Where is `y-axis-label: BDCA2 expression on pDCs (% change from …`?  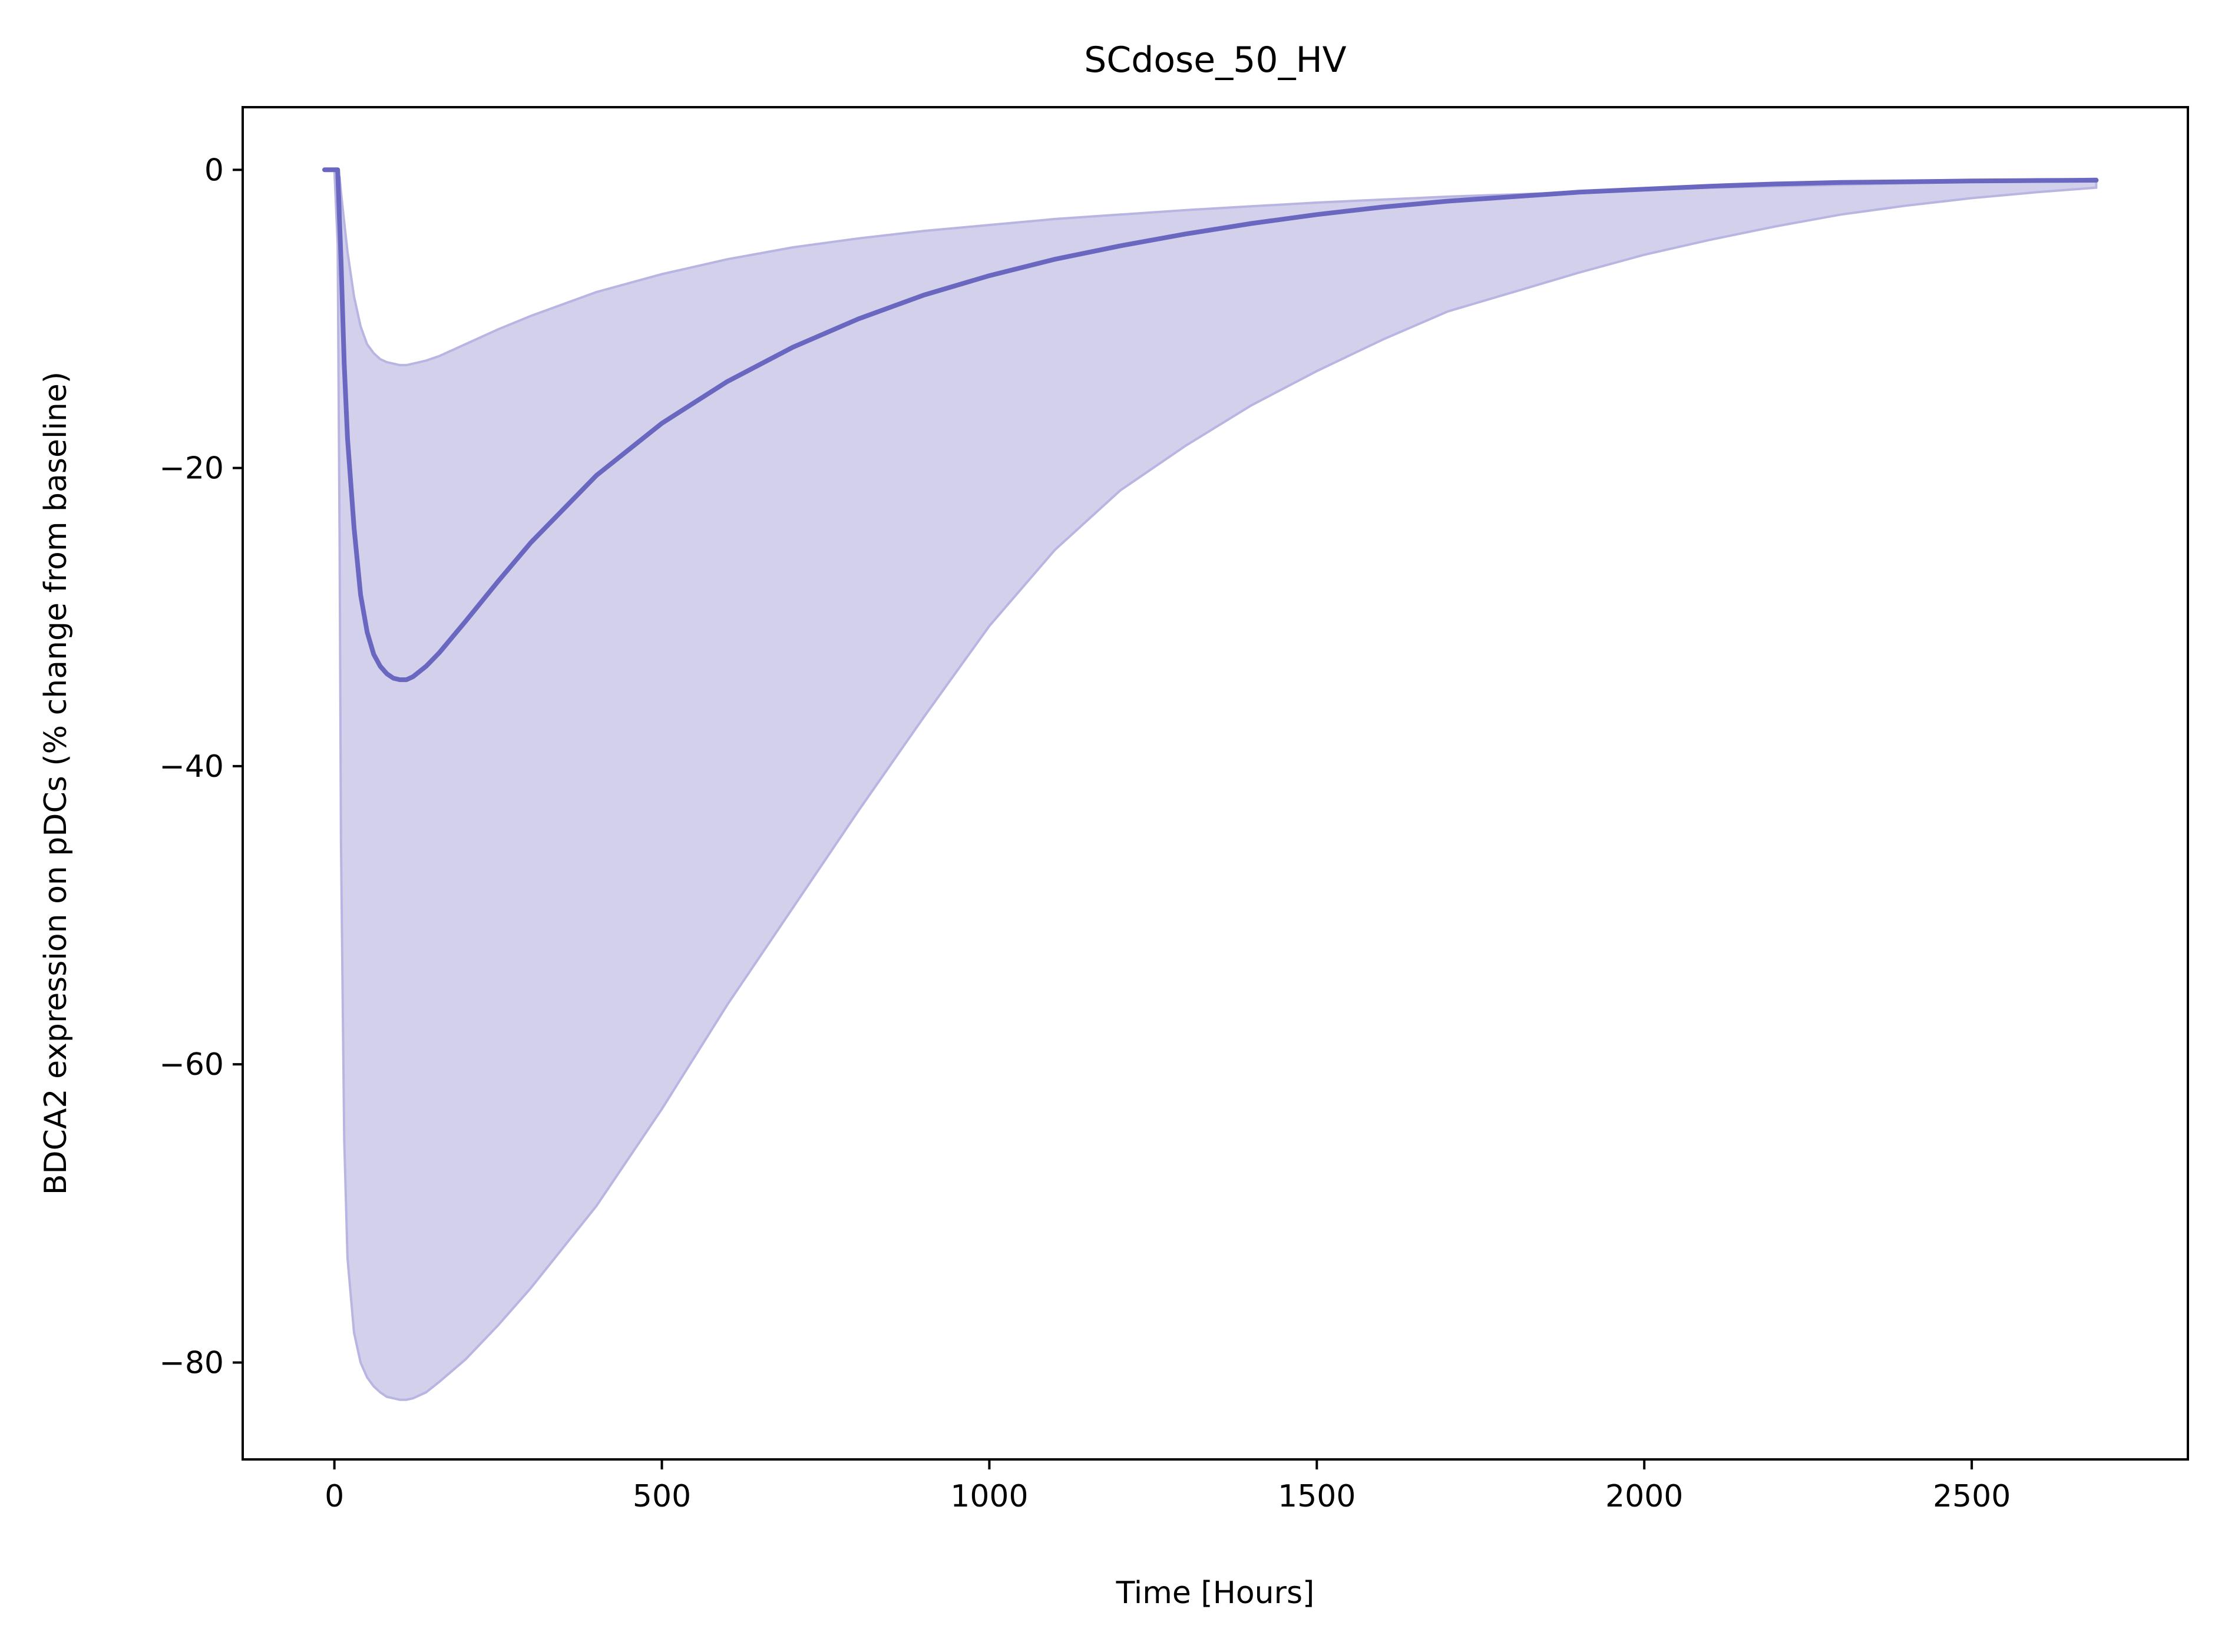
y-axis-label: BDCA2 expression on pDCs (% change from … is located at coordinates (56, 784).